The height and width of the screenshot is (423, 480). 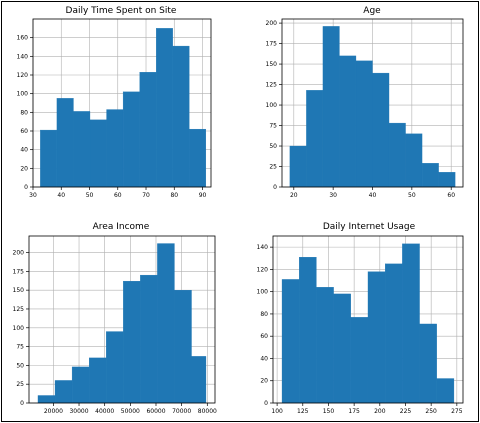 What do you see at coordinates (207, 411) in the screenshot?
I see `x-tick-label: 80000` at bounding box center [207, 411].